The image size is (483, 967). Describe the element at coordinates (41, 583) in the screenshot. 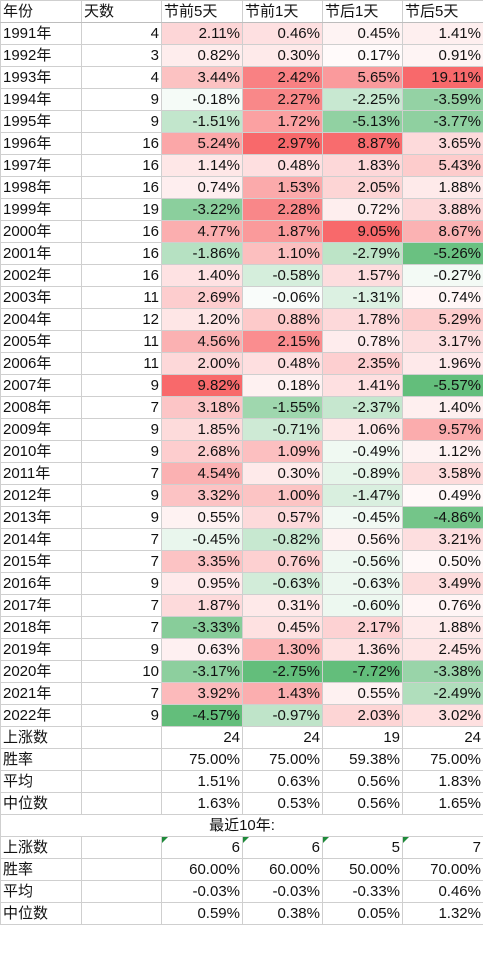

I see `rows-cell-year: 2016年` at that location.